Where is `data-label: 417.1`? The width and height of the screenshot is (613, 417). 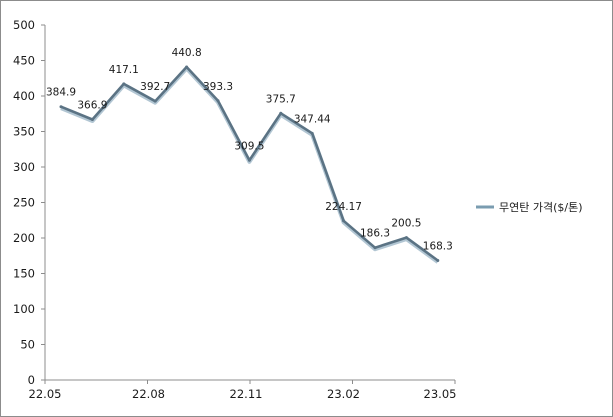
data-label: 417.1 is located at coordinates (124, 70).